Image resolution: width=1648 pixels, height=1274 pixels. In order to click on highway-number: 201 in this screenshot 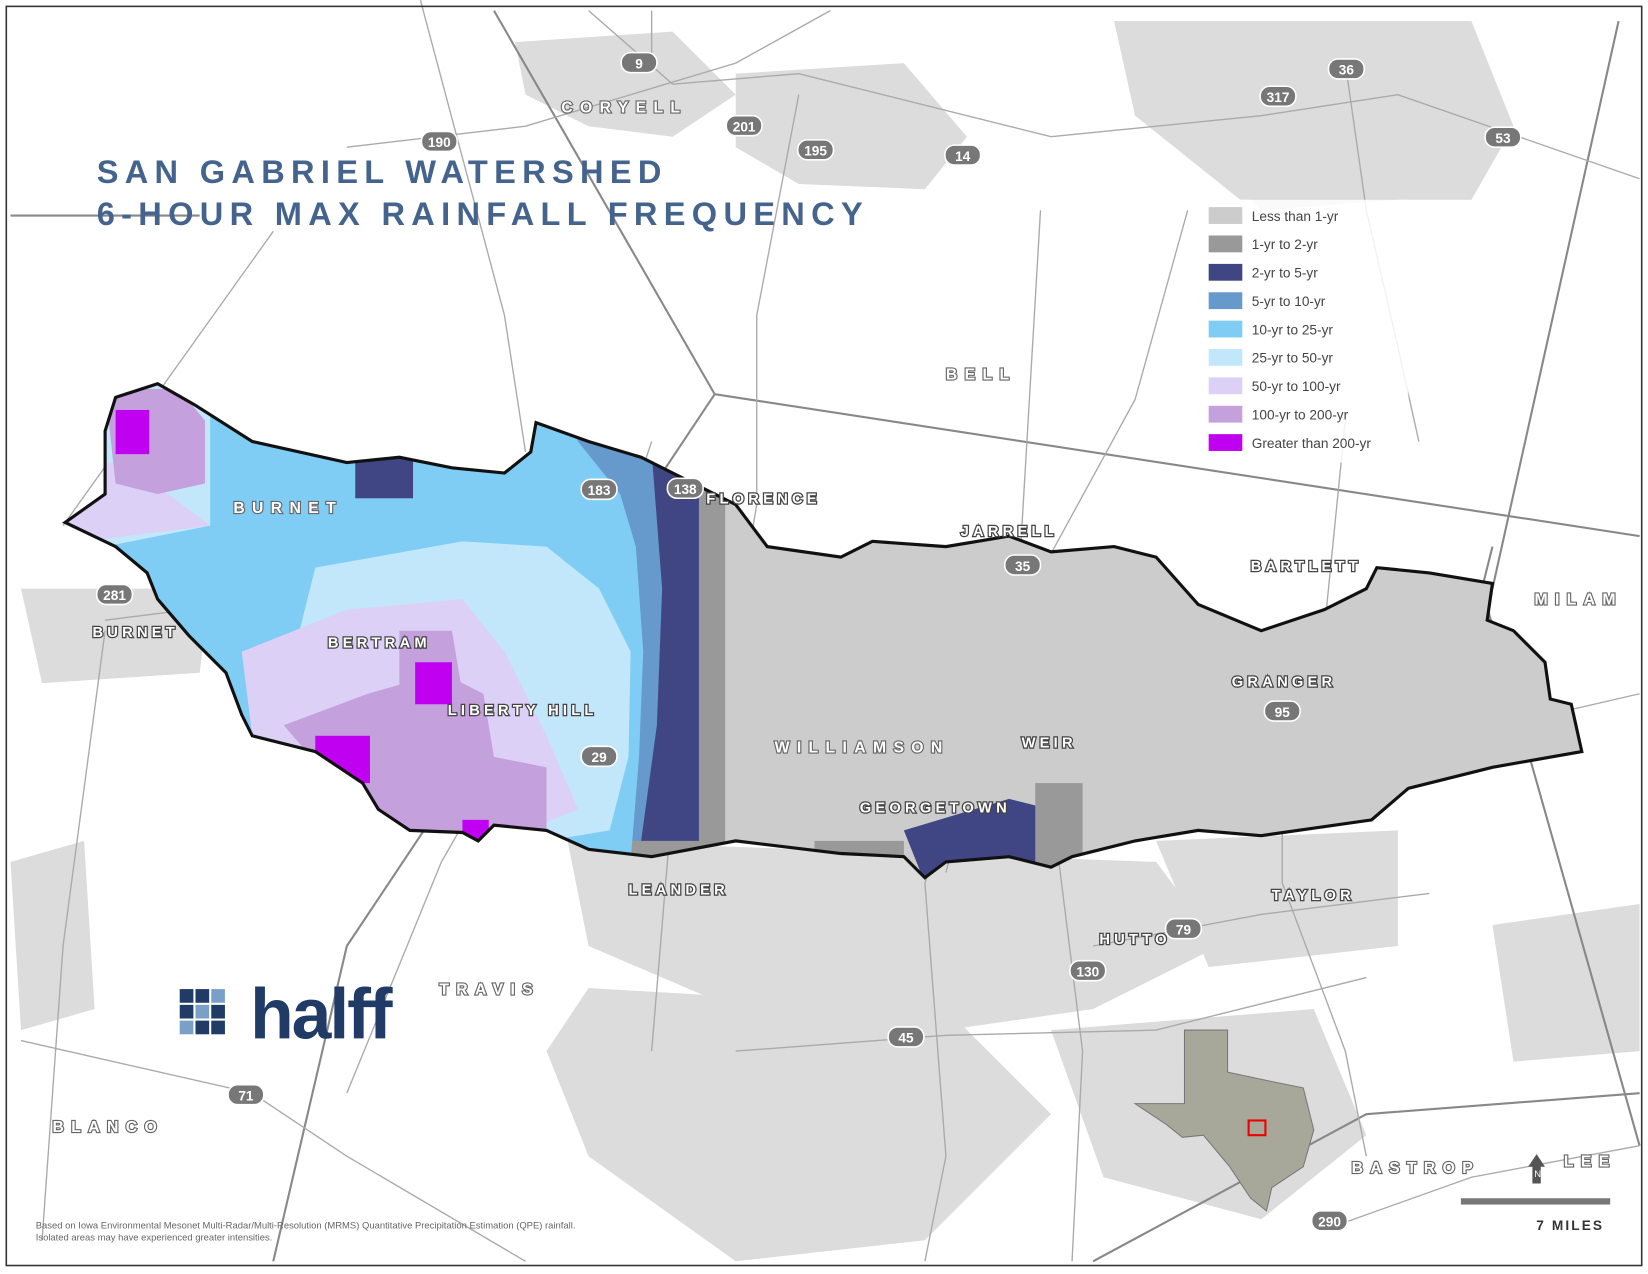, I will do `click(744, 126)`.